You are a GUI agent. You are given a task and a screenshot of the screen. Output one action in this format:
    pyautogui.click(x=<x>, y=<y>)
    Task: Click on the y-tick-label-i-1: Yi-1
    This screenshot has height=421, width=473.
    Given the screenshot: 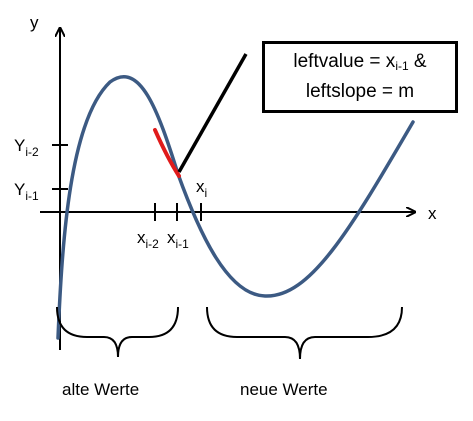 What is the action you would take?
    pyautogui.click(x=26, y=191)
    